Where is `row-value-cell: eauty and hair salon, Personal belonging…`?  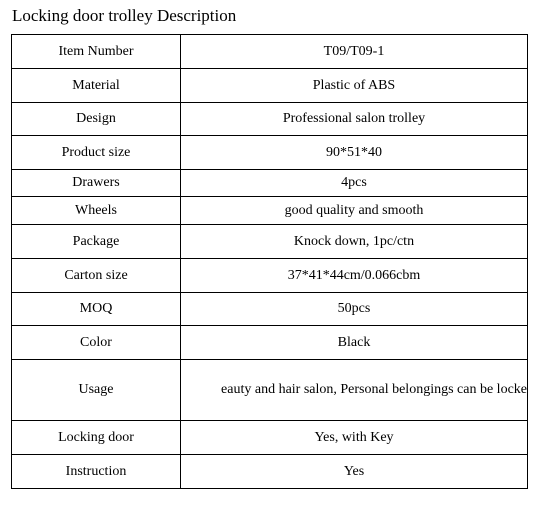
row-value-cell: eauty and hair salon, Personal belonging… is located at coordinates (354, 390).